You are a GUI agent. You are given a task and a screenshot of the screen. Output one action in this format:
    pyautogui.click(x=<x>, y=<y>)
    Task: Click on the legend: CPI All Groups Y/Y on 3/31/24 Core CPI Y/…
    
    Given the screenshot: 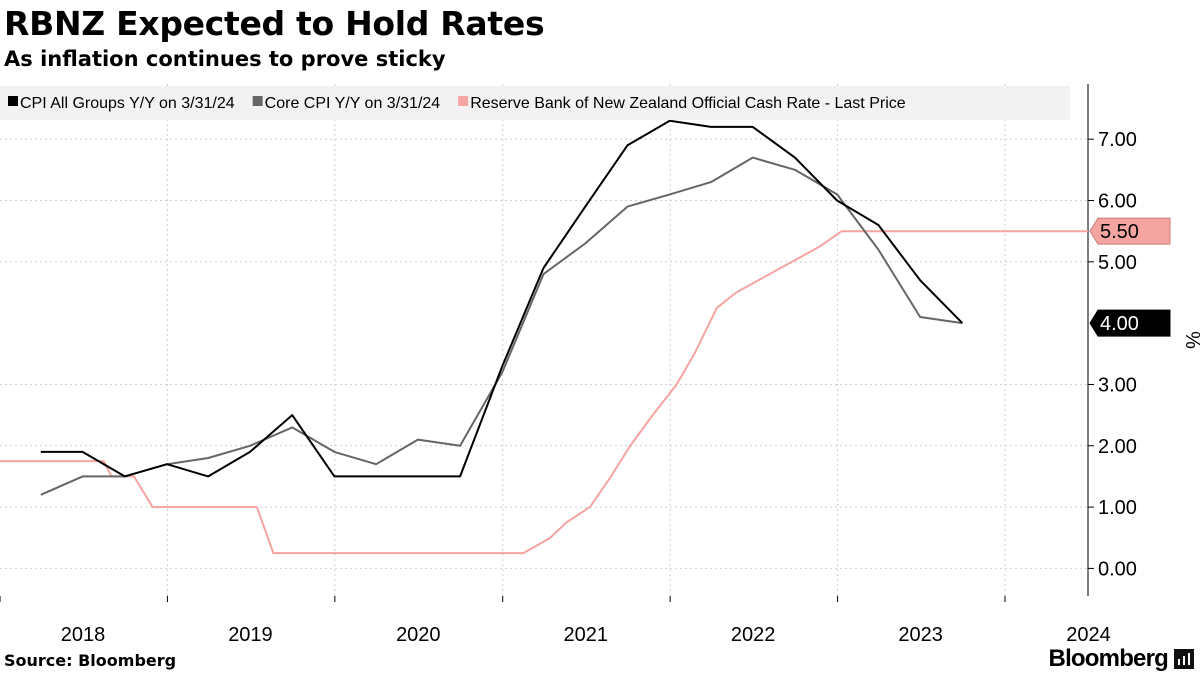 What is the action you would take?
    pyautogui.click(x=535, y=103)
    